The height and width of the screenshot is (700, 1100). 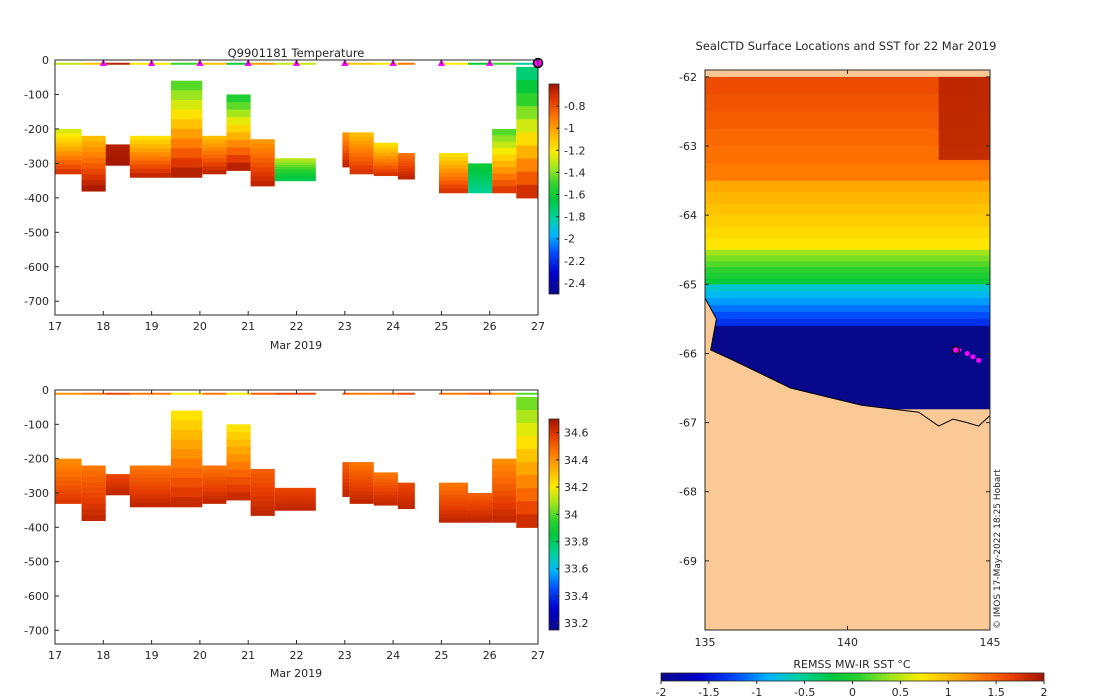 I want to click on y-tick-label: -64, so click(x=688, y=215).